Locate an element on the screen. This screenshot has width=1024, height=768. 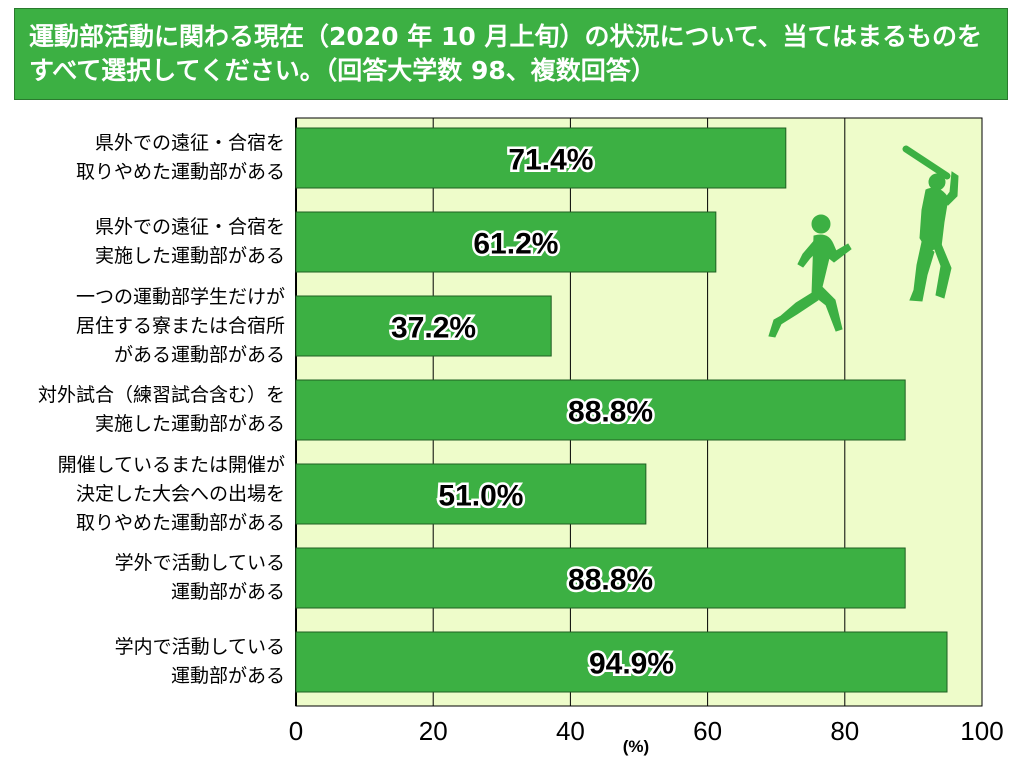
x-tick-label: 0 is located at coordinates (296, 731).